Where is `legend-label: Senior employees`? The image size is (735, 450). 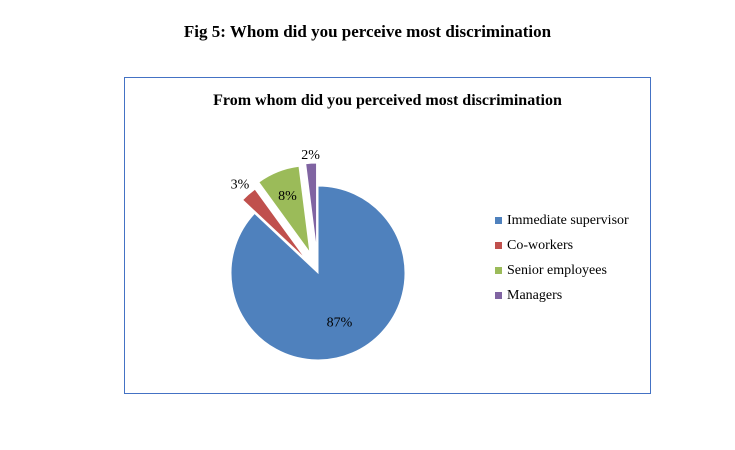
legend-label: Senior employees is located at coordinates (557, 270).